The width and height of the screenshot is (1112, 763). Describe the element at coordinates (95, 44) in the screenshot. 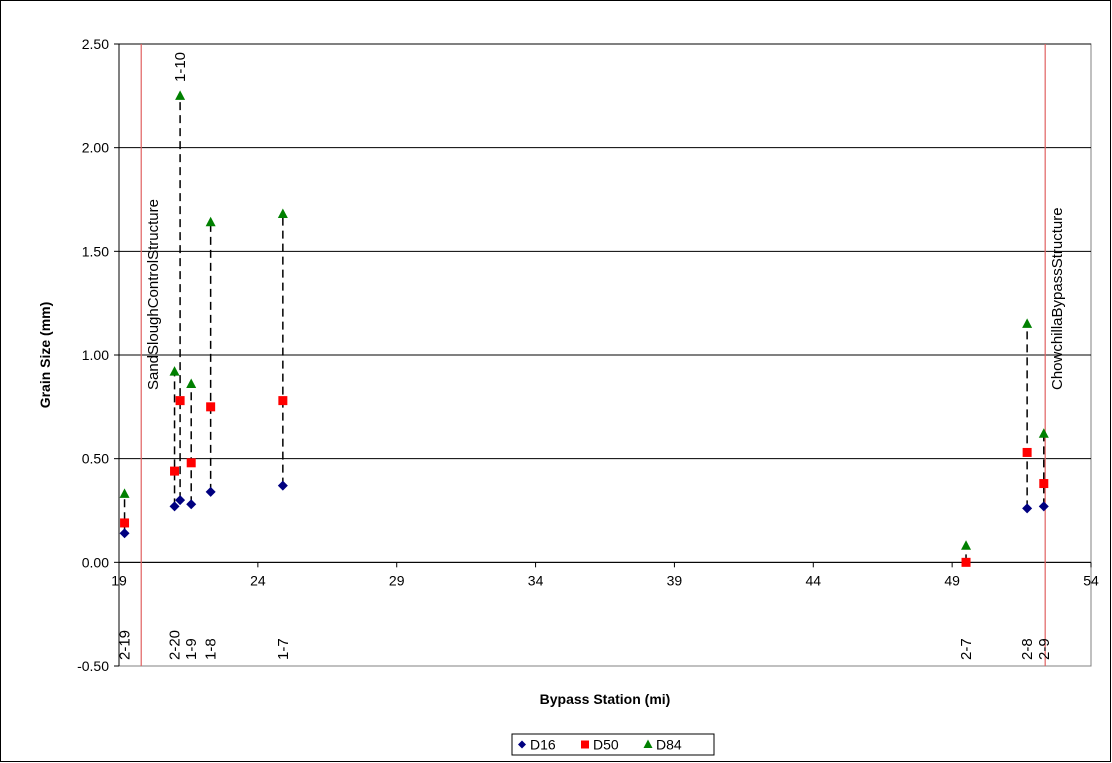

I see `y-tick-label: 2.50` at that location.